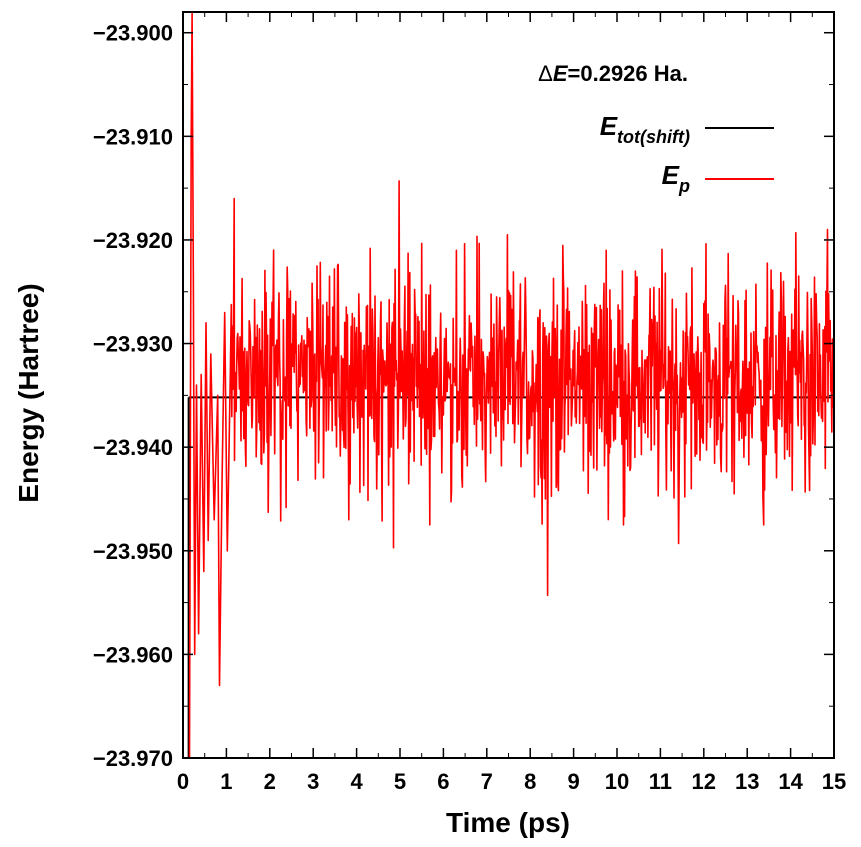 This screenshot has width=861, height=847. What do you see at coordinates (530, 781) in the screenshot?
I see `x-tick-label: 8` at bounding box center [530, 781].